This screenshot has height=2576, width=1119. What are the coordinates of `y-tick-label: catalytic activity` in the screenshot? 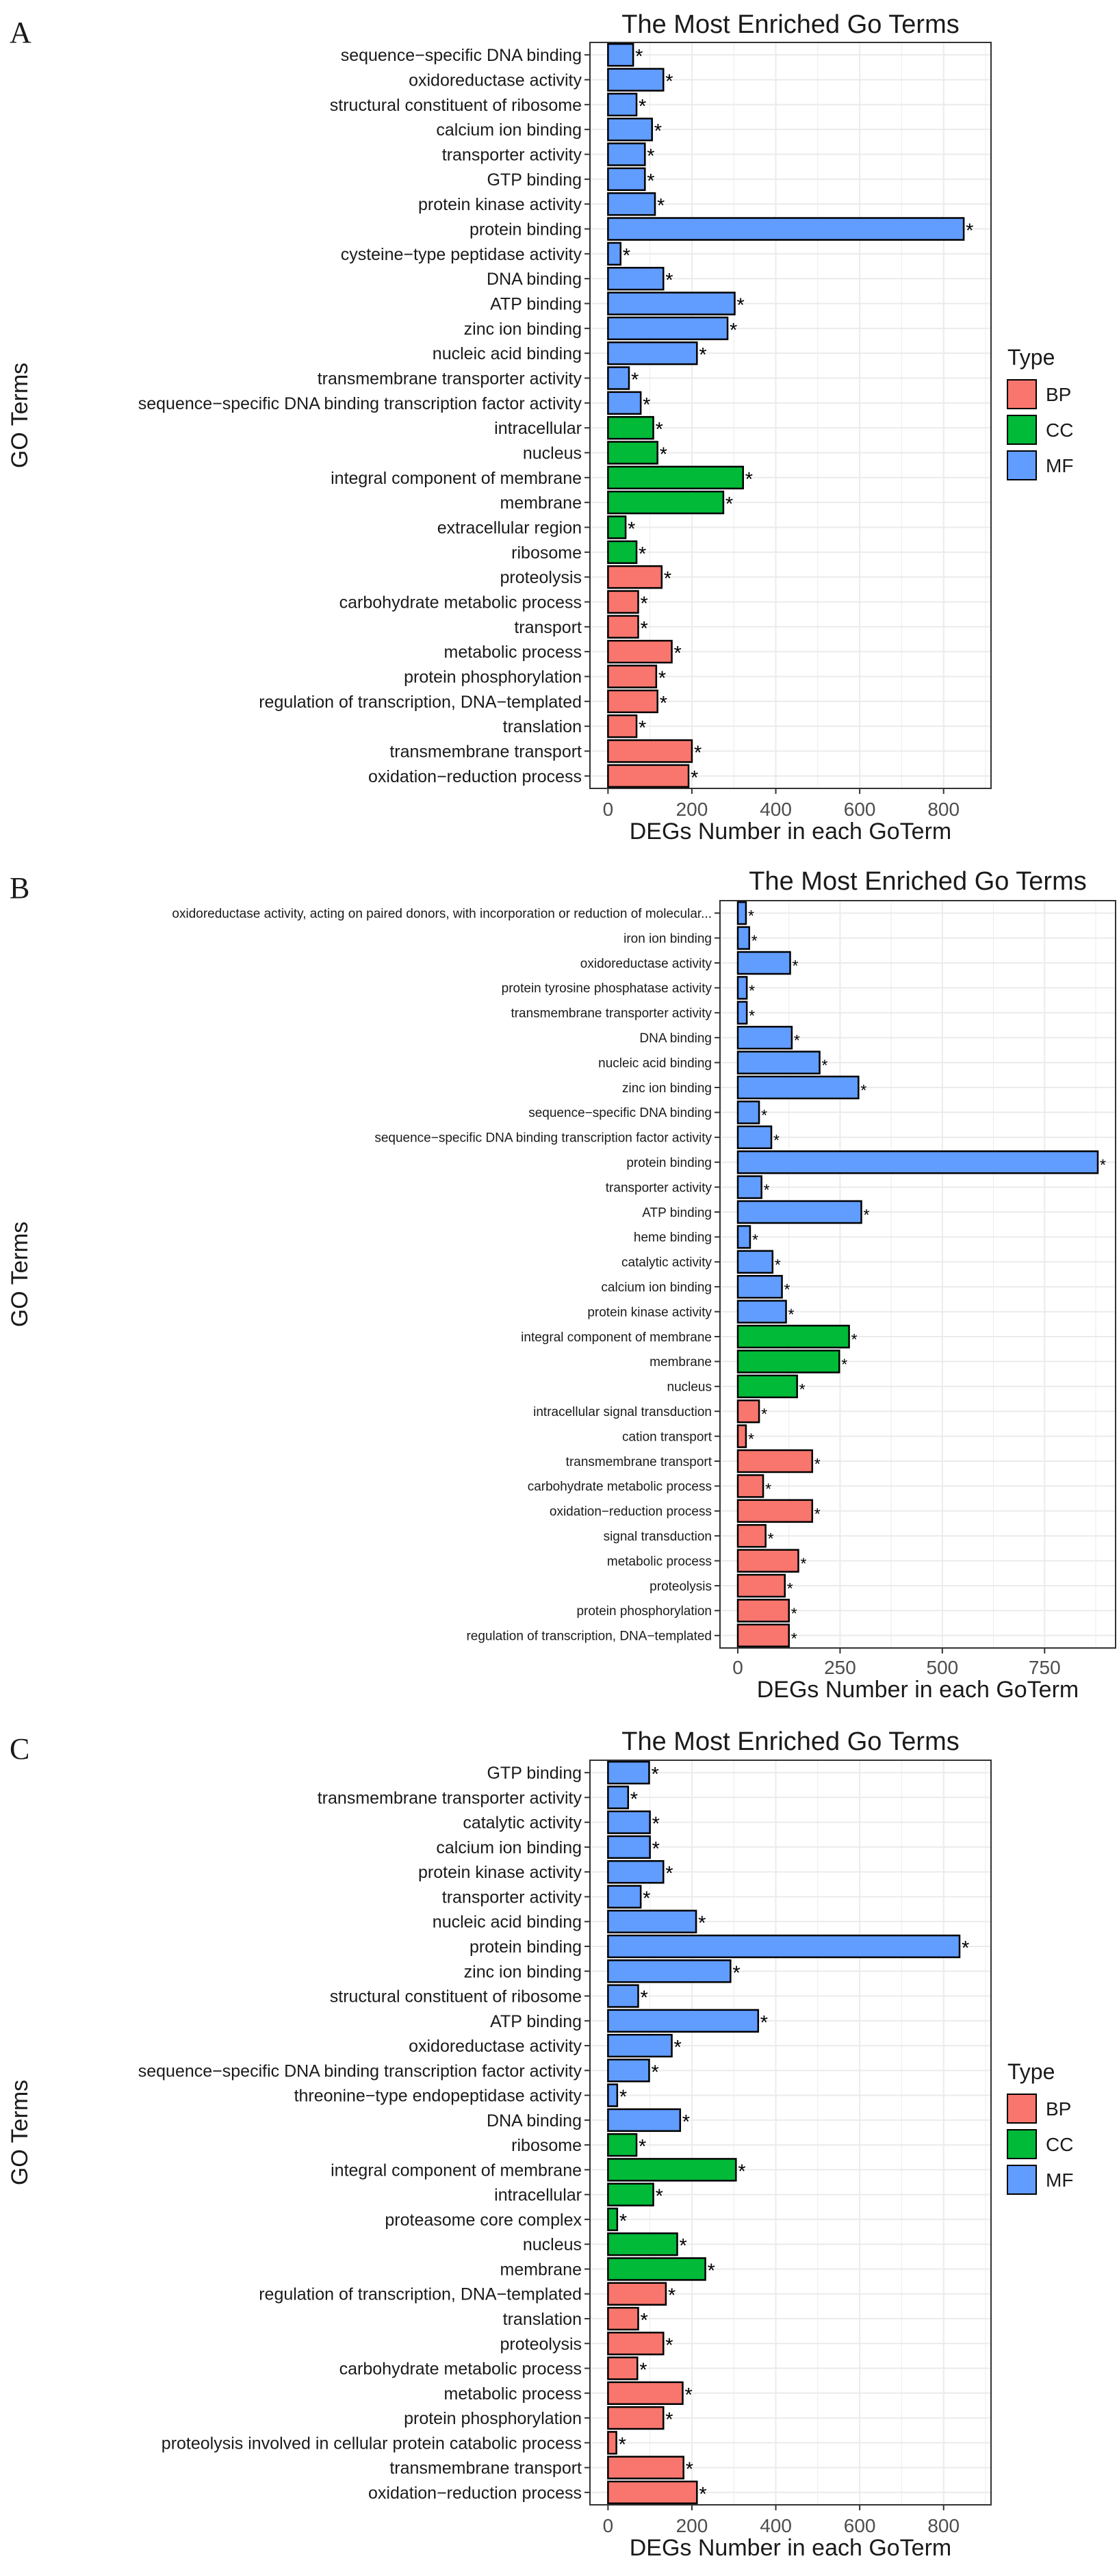 It's located at (522, 1823).